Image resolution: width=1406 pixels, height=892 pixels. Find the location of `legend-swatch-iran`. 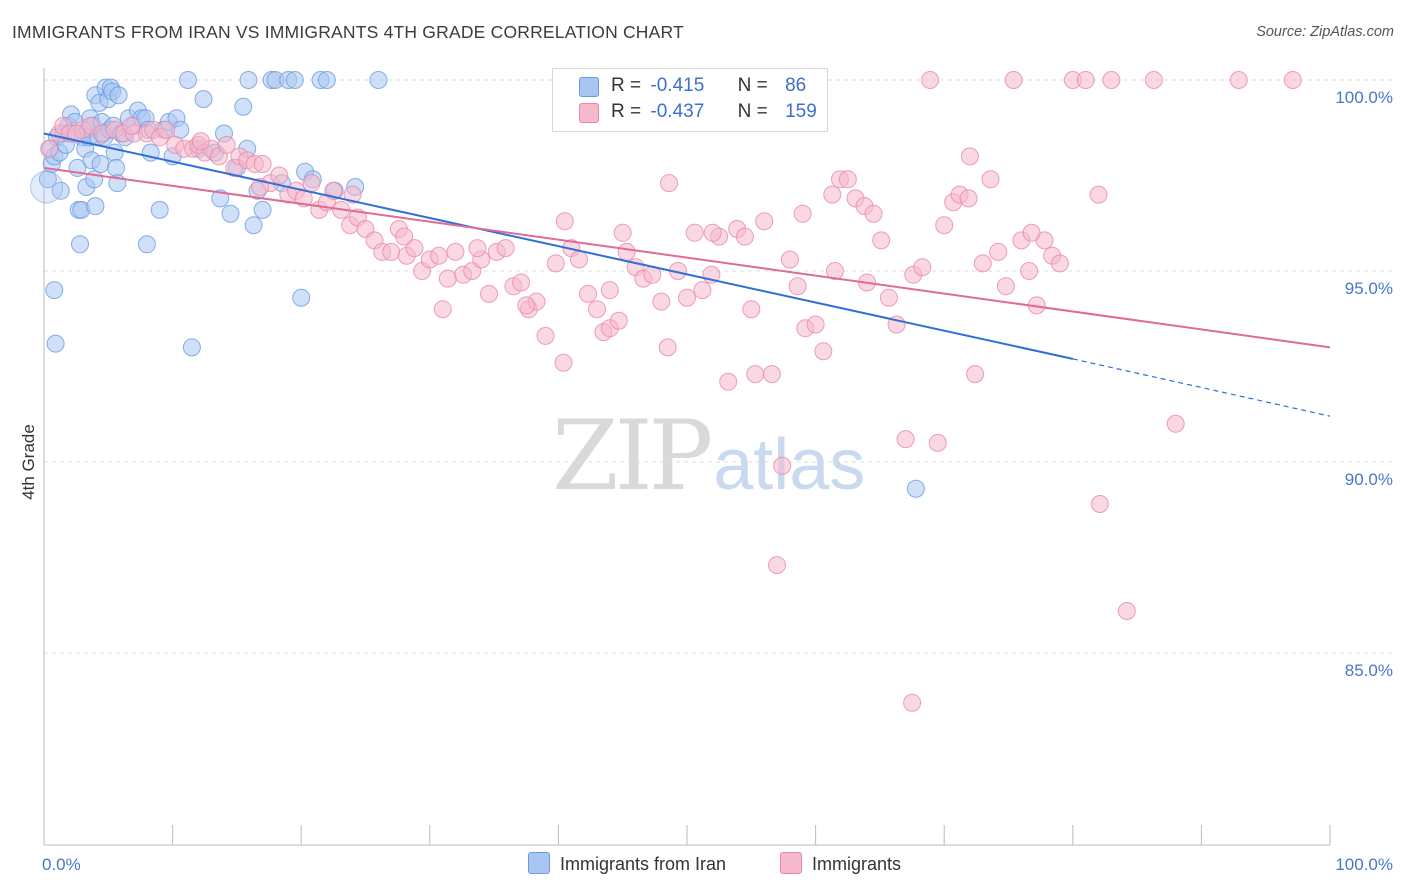

legend-swatch-iran is located at coordinates (589, 87).